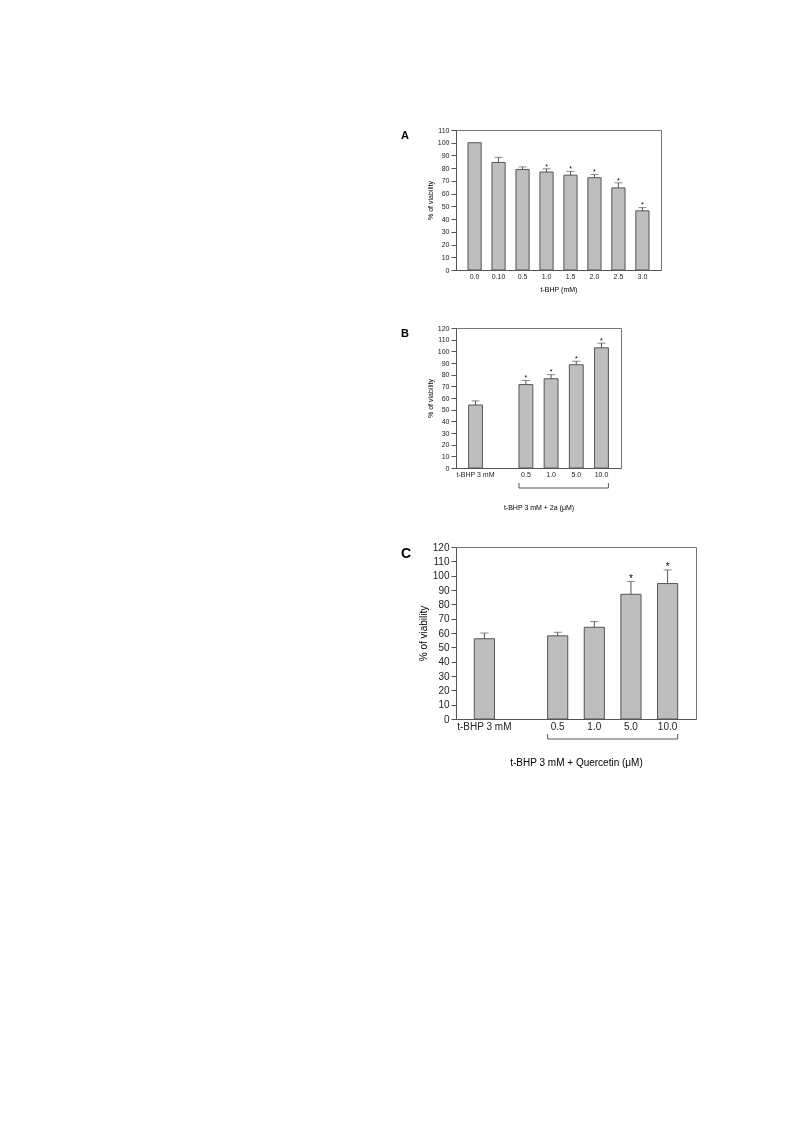 The image size is (793, 1123). Describe the element at coordinates (576, 762) in the screenshot. I see `x-axis-title: t-BHP 3 mM + Quercetin (μM)` at that location.